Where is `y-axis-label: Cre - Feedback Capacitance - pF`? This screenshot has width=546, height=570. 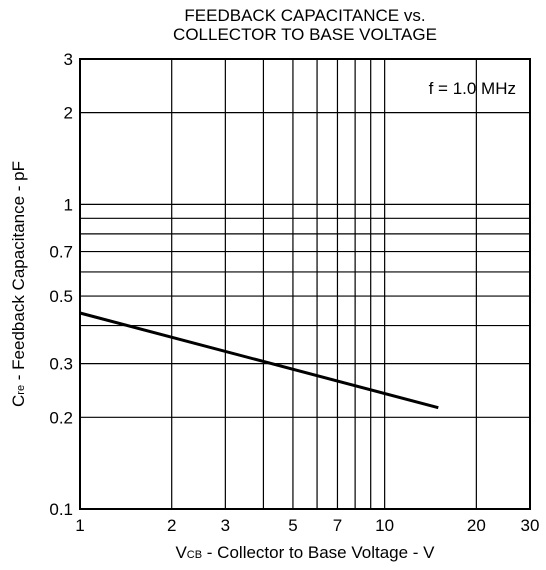
y-axis-label: Cre - Feedback Capacitance - pF is located at coordinates (18, 284).